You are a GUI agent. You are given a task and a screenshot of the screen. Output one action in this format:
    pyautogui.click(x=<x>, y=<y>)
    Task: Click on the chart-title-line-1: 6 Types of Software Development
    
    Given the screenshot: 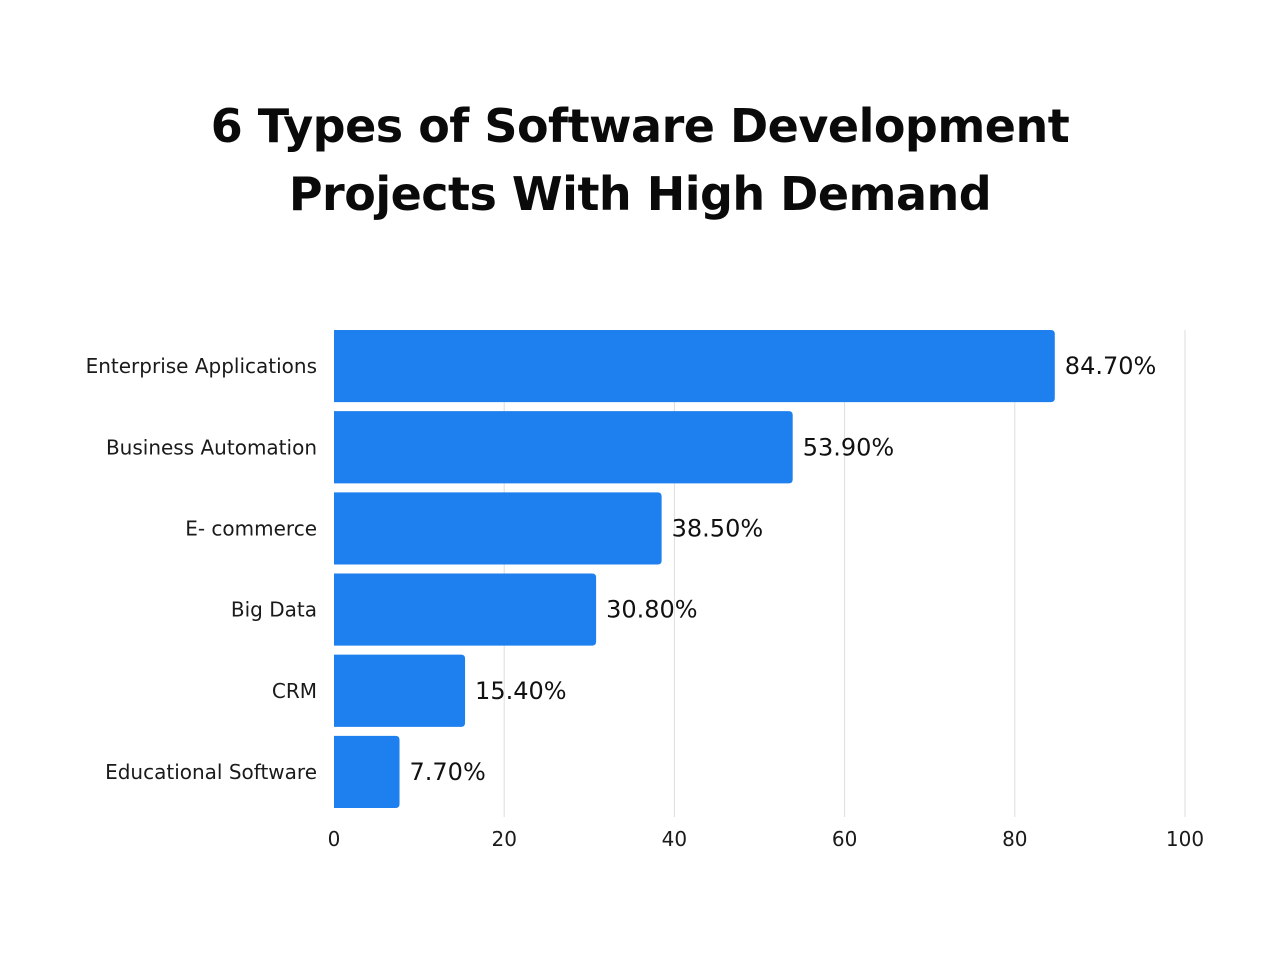 What is the action you would take?
    pyautogui.click(x=640, y=126)
    